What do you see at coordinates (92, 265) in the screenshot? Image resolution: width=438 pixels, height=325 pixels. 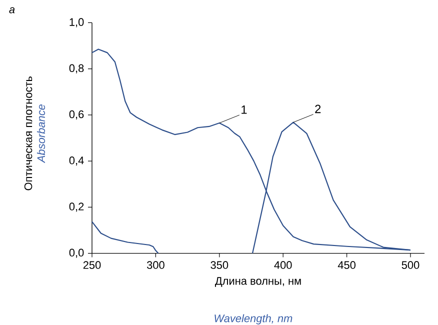 I see `x-tick-label: 250` at bounding box center [92, 265].